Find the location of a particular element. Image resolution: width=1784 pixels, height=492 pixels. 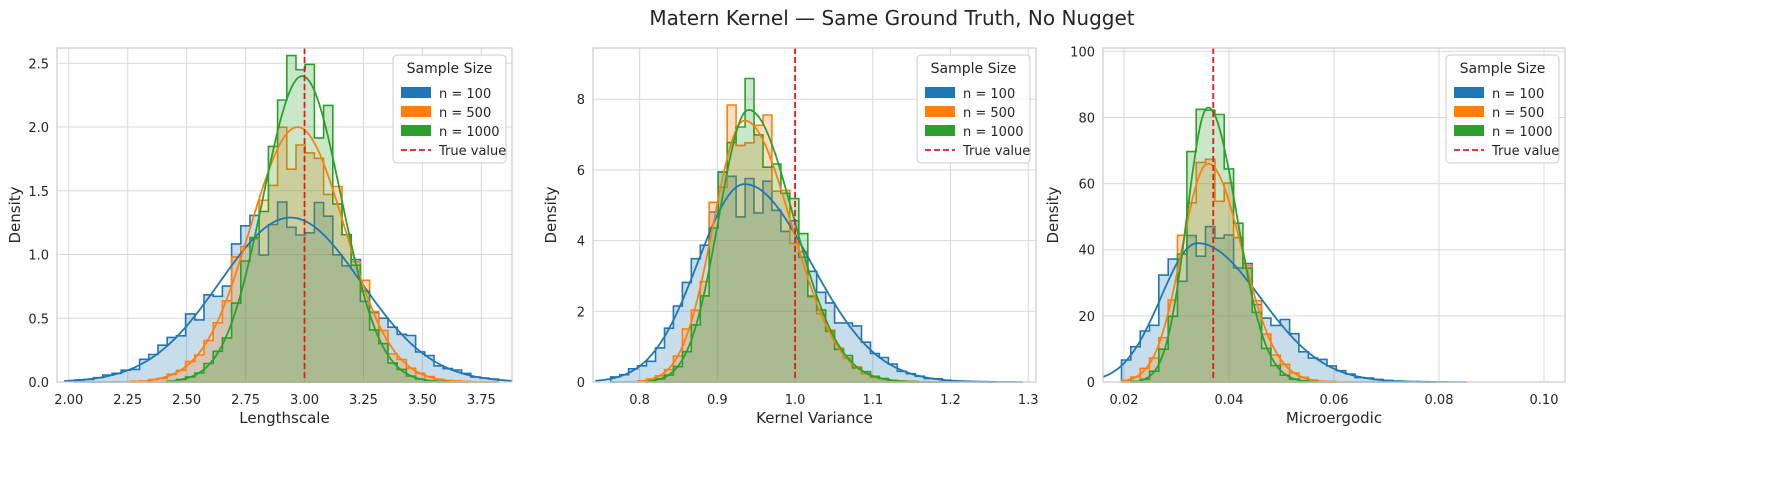

x-tick-label: 2.50 is located at coordinates (186, 400).